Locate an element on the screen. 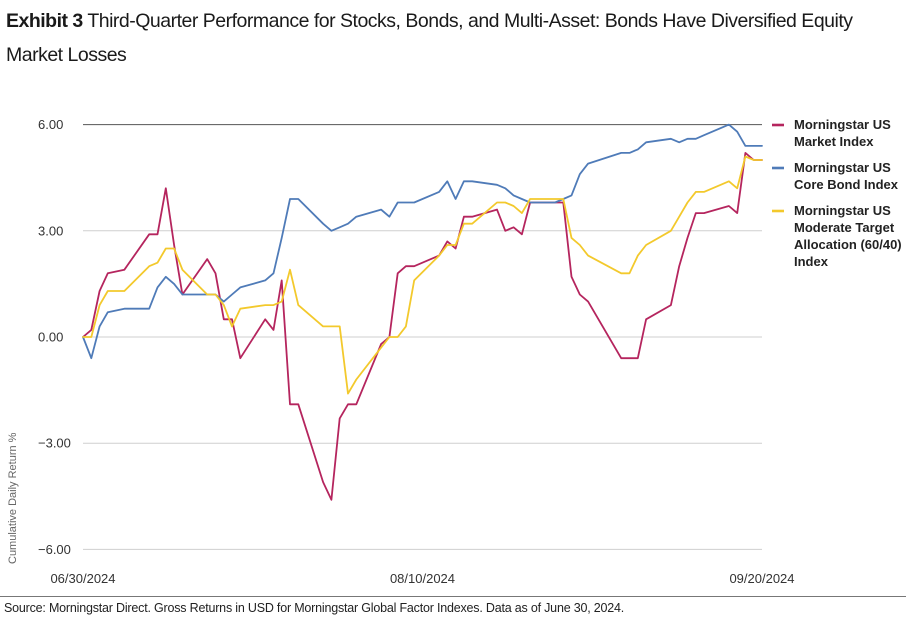 This screenshot has height=626, width=908. legend-label-3: Index is located at coordinates (811, 261).